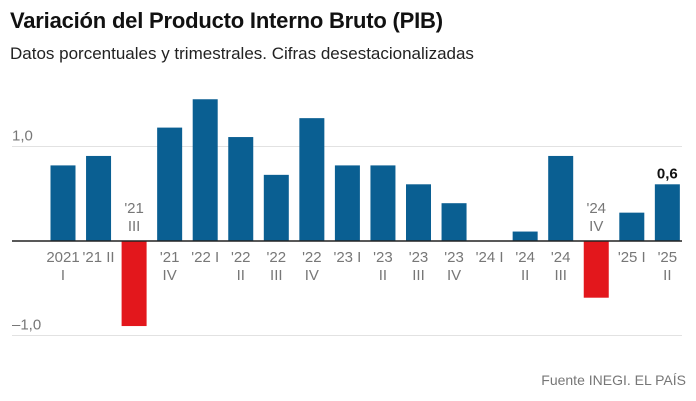  What do you see at coordinates (26, 325) in the screenshot?
I see `y-tick-label: –1,0` at bounding box center [26, 325].